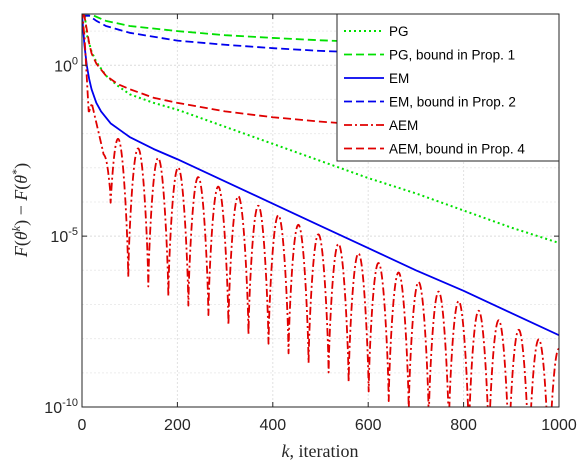  Describe the element at coordinates (403, 125) in the screenshot. I see `legend-label: AEM` at that location.